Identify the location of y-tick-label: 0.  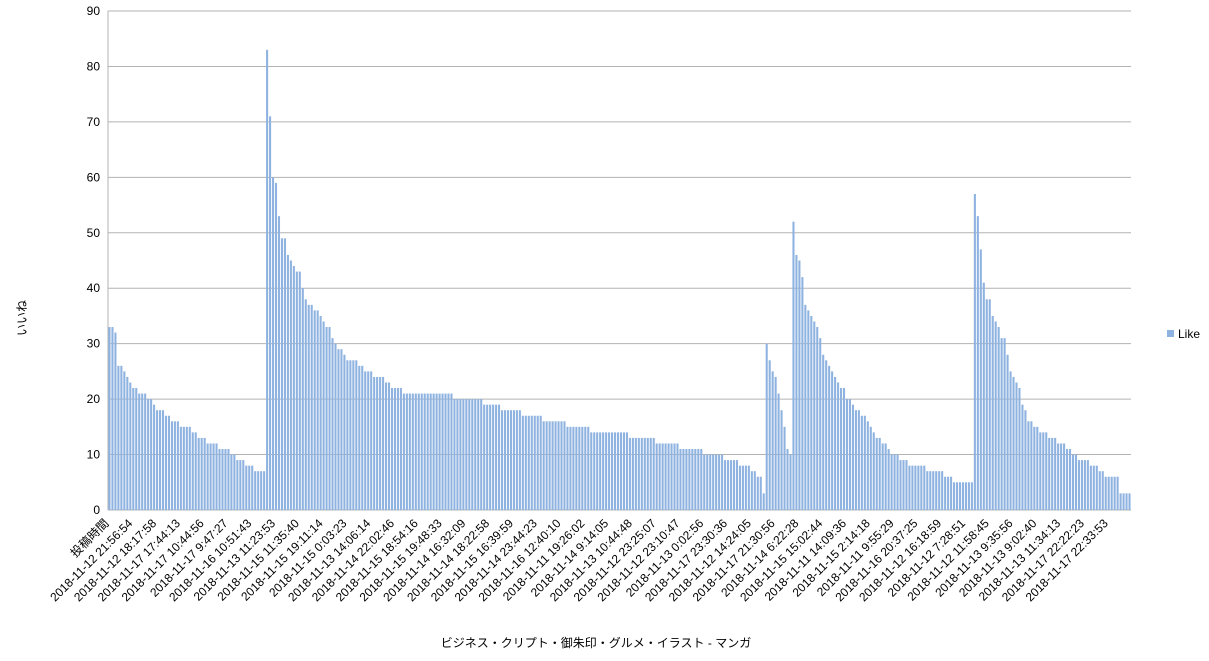
(96, 510).